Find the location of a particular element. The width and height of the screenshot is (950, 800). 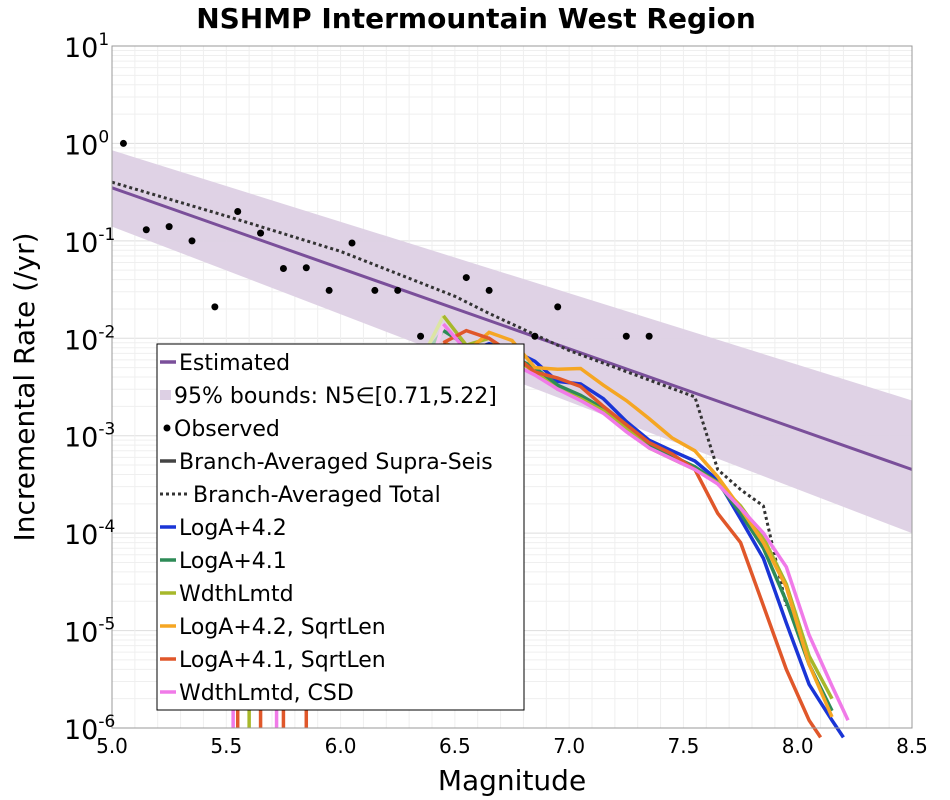

y-tick-exponent: -1 is located at coordinates (106, 235).